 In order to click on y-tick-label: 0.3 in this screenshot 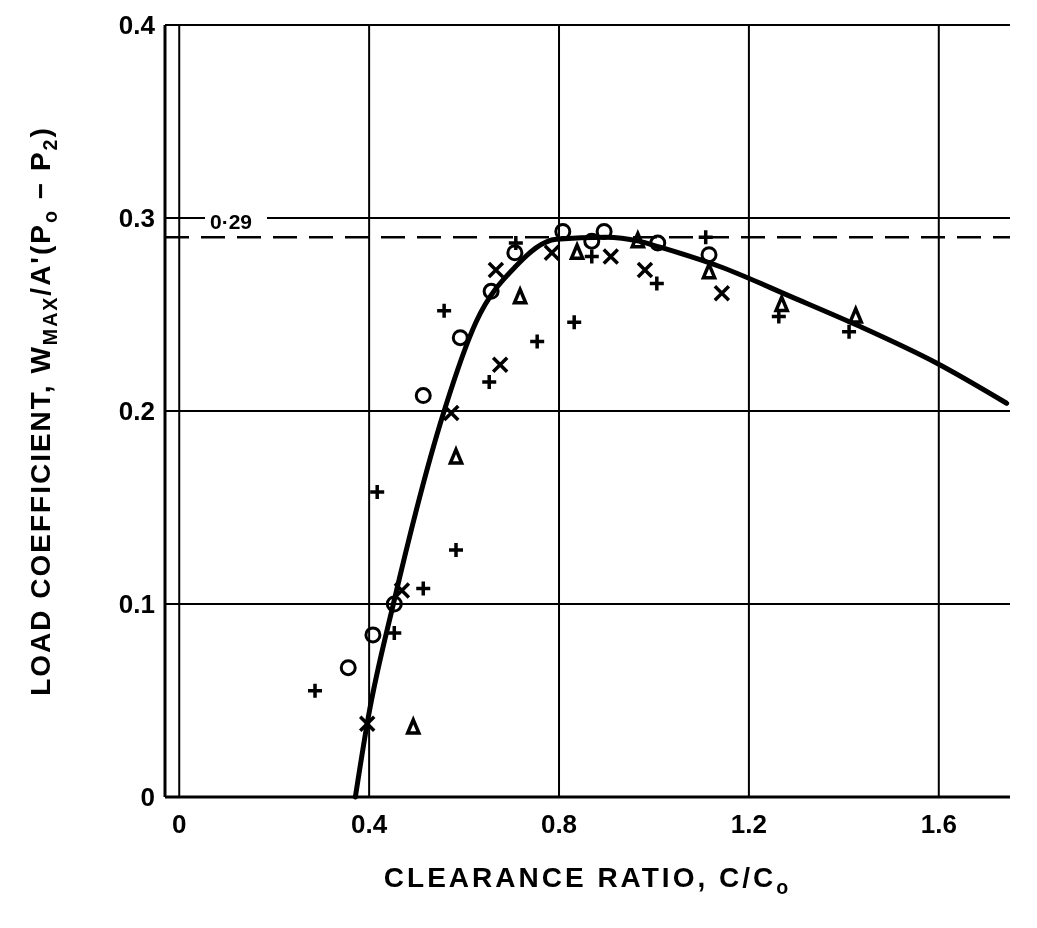, I will do `click(136, 218)`.